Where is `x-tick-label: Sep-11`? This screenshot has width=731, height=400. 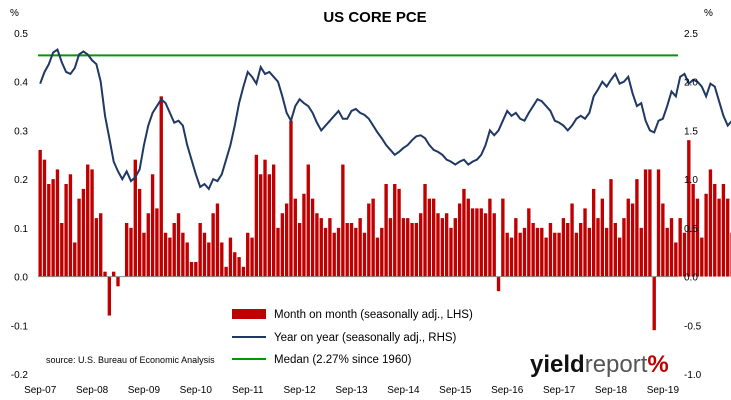
x-tick-label: Sep-11 is located at coordinates (248, 390).